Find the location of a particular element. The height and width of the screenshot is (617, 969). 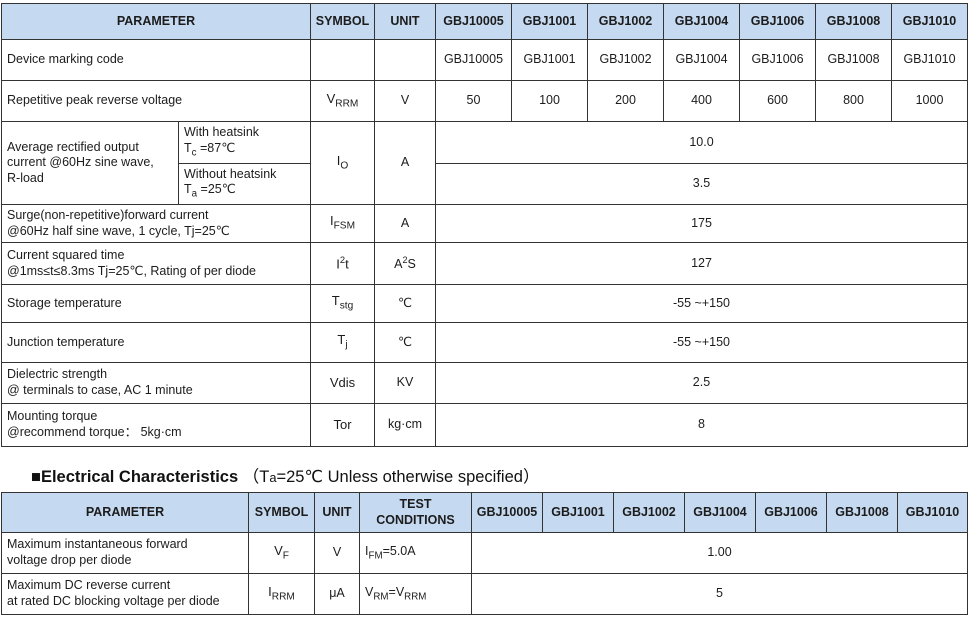

t2-header-parameter: PARAMETER is located at coordinates (125, 512).